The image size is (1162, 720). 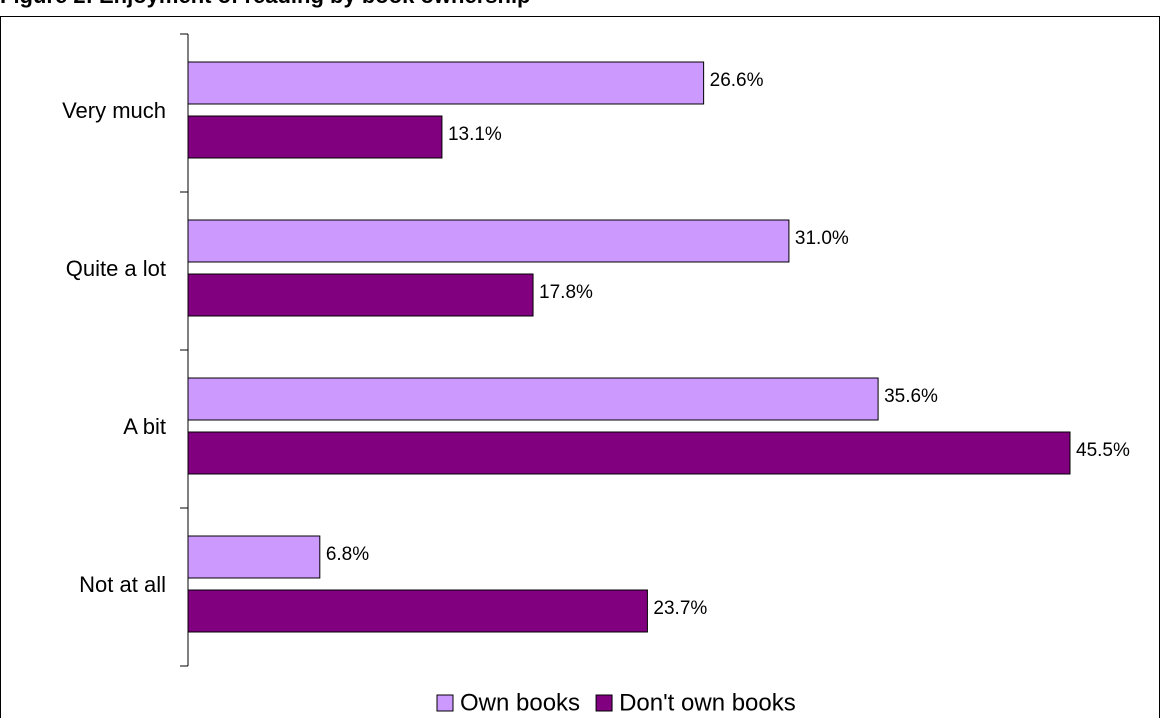 I want to click on category-label-quite-a-lot: Quite a lot, so click(x=116, y=268).